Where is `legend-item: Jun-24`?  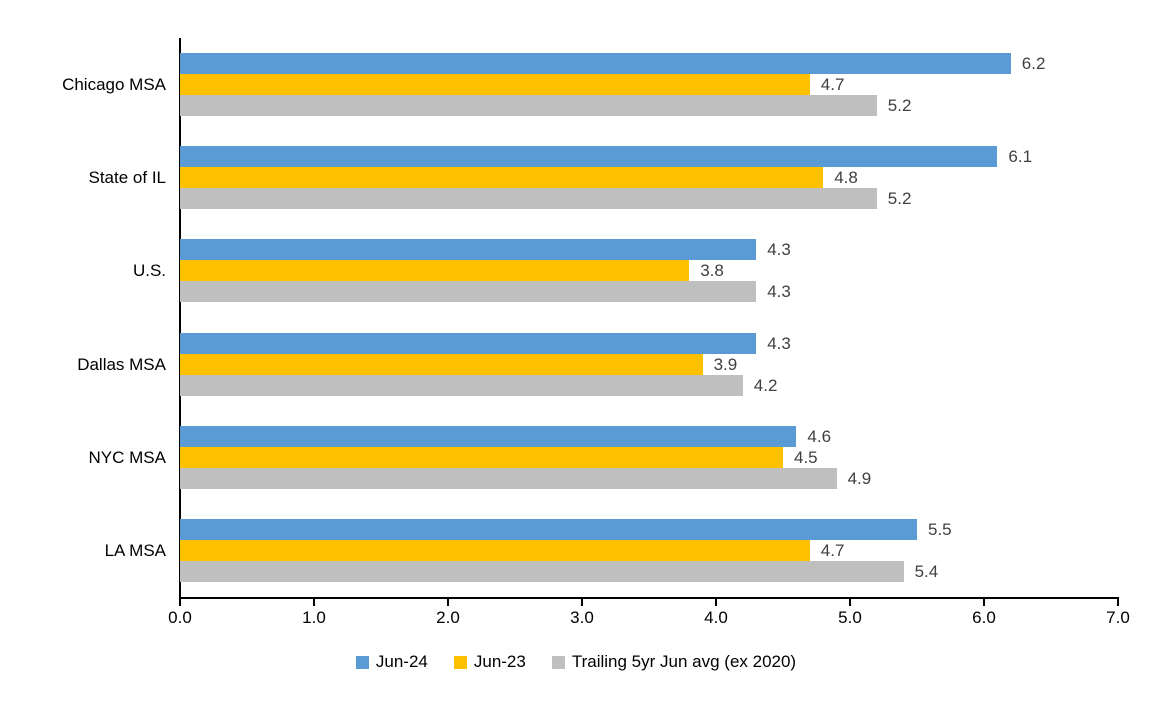 legend-item: Jun-24 is located at coordinates (391, 662).